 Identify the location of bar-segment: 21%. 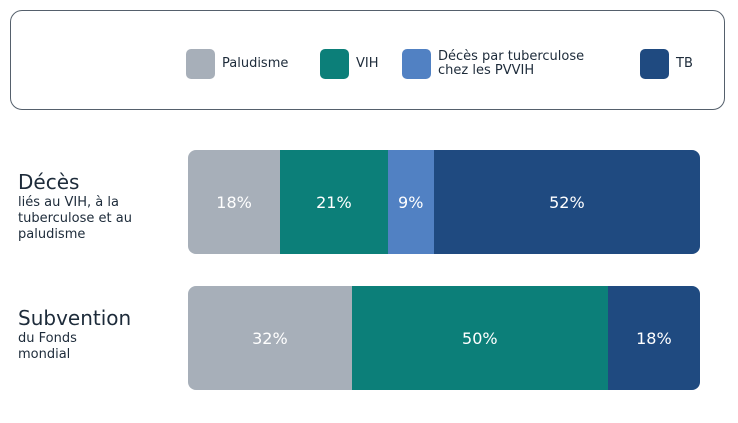
(334, 202).